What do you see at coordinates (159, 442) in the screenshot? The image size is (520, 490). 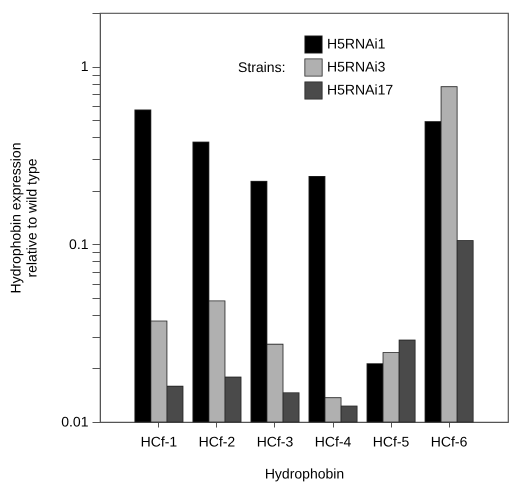 I see `x-tick-label: HCf-1` at bounding box center [159, 442].